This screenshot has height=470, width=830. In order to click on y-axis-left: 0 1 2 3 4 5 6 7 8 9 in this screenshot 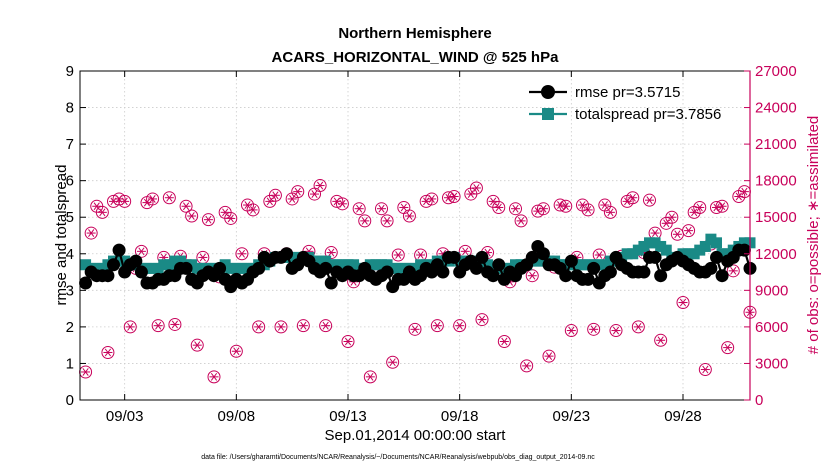, I will do `click(76, 236)`.